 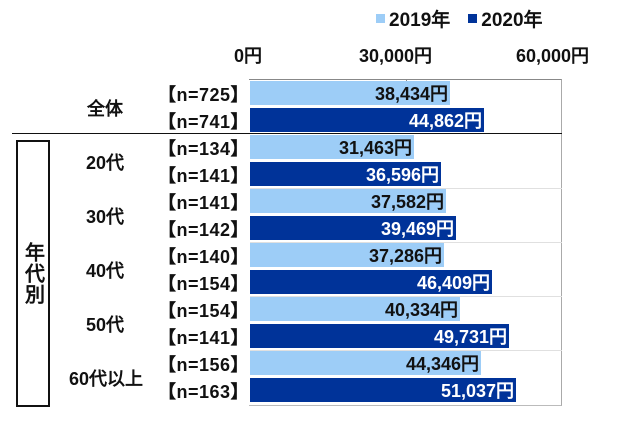 What do you see at coordinates (405, 256) in the screenshot?
I see `bar-value-label: 37,286円` at bounding box center [405, 256].